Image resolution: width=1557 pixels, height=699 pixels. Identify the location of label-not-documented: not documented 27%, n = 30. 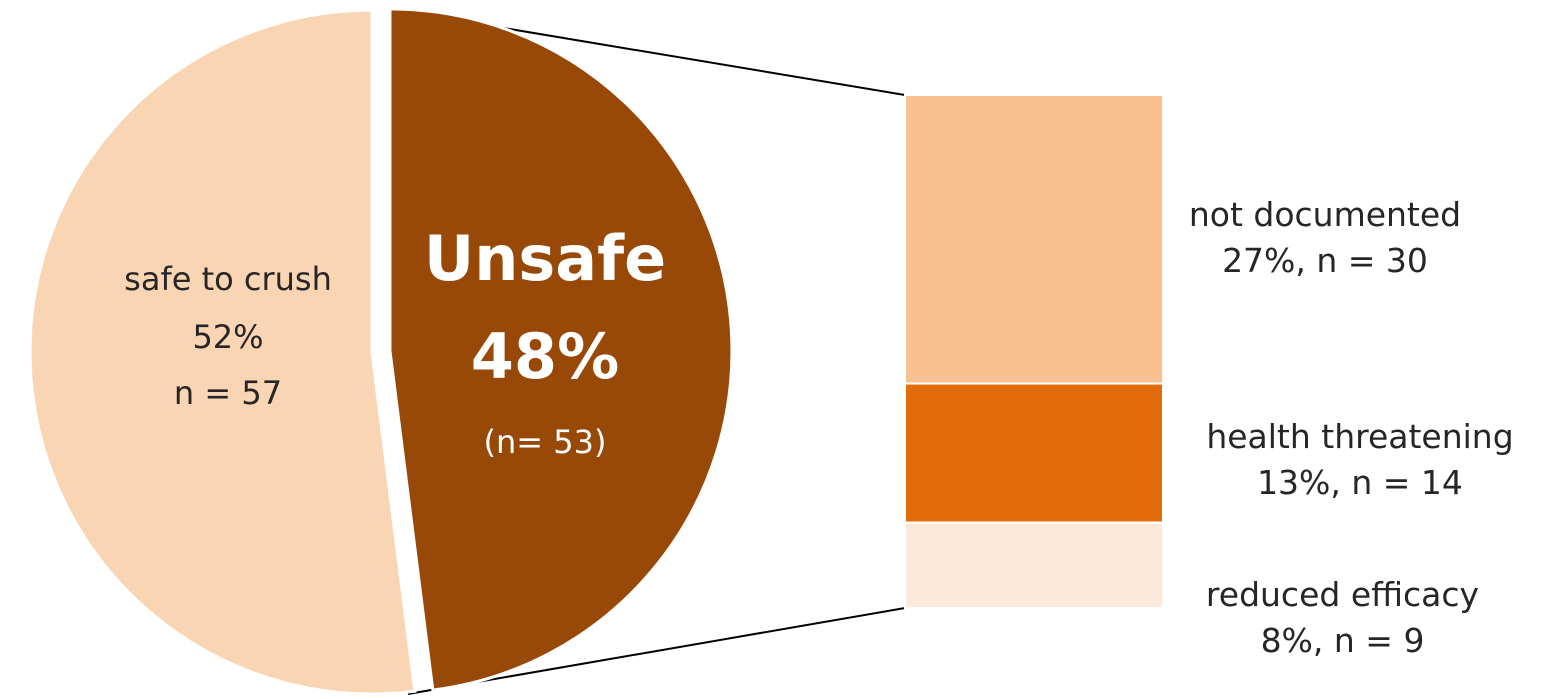
(1325, 238).